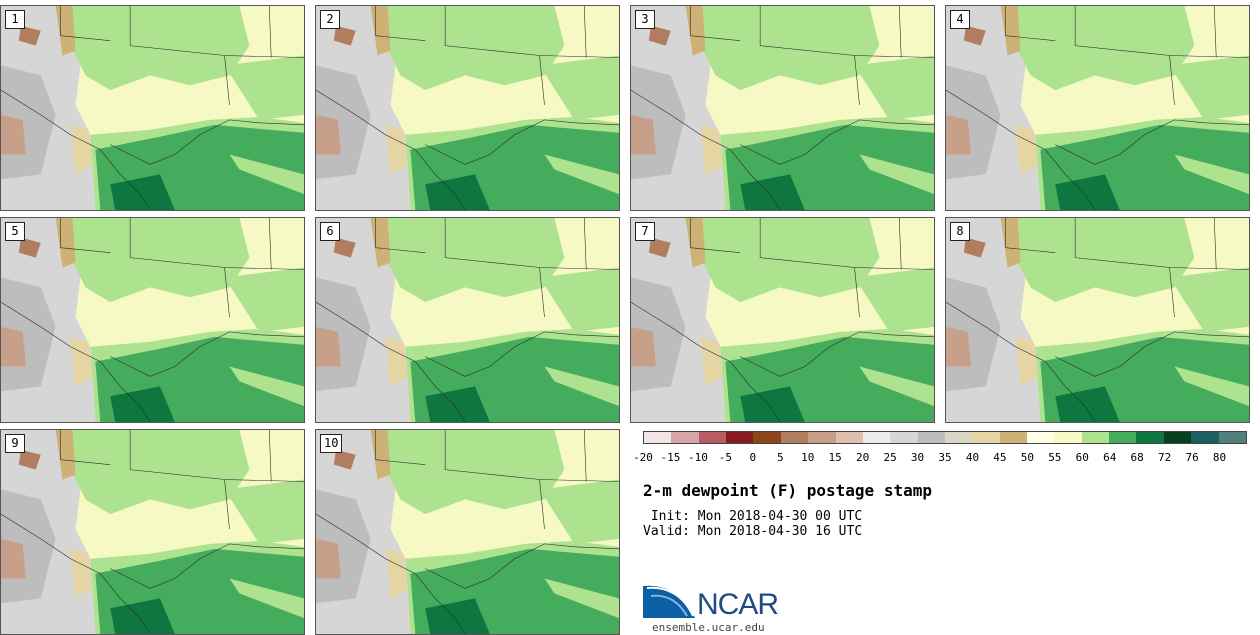 The height and width of the screenshot is (635, 1260). I want to click on colorbar-tick-label: -15, so click(670, 457).